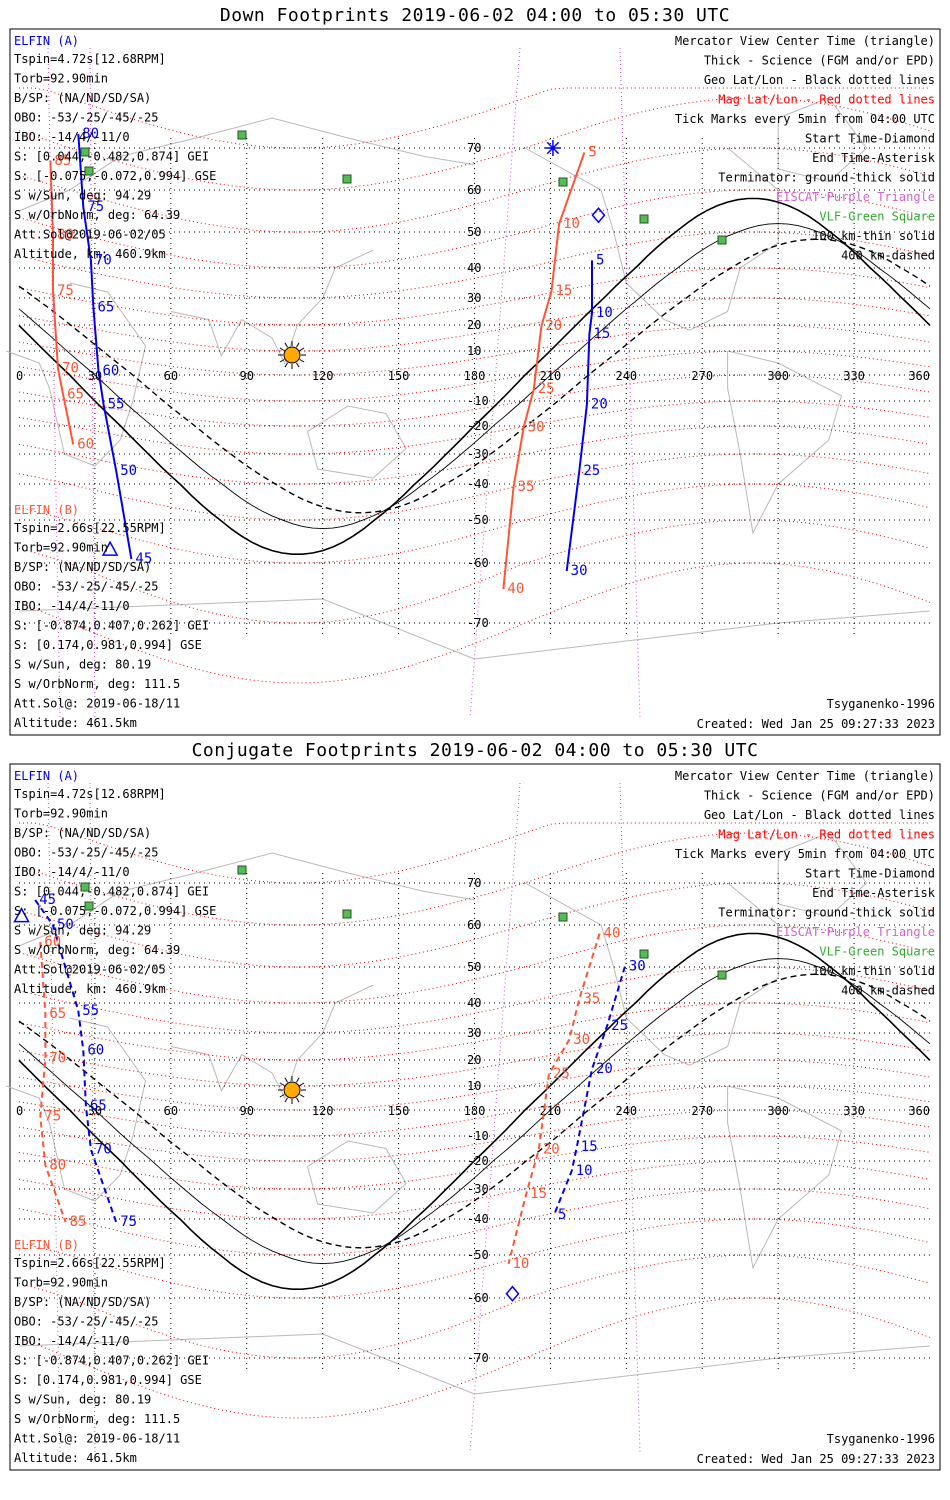 Image resolution: width=950 pixels, height=1500 pixels. I want to click on lat-tick-label: -60, so click(478, 1298).